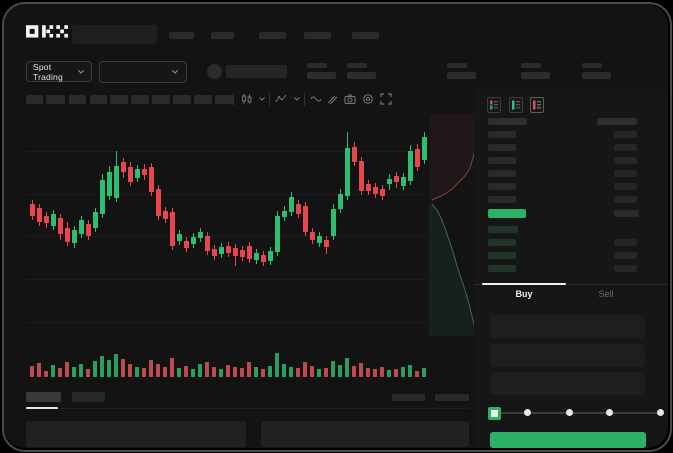  What do you see at coordinates (568, 440) in the screenshot?
I see `buy-submit-button` at bounding box center [568, 440].